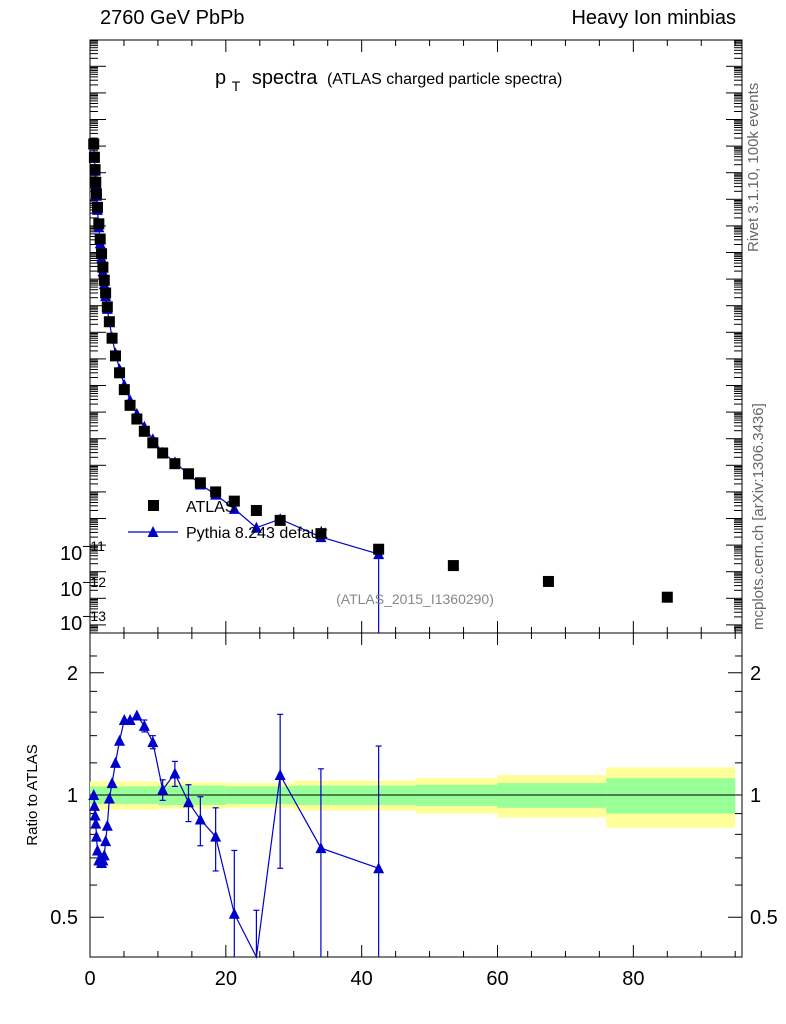 Image resolution: width=786 pixels, height=1024 pixels. What do you see at coordinates (228, 520) in the screenshot?
I see `legend: ATLAS Pythia 8.243 default` at bounding box center [228, 520].